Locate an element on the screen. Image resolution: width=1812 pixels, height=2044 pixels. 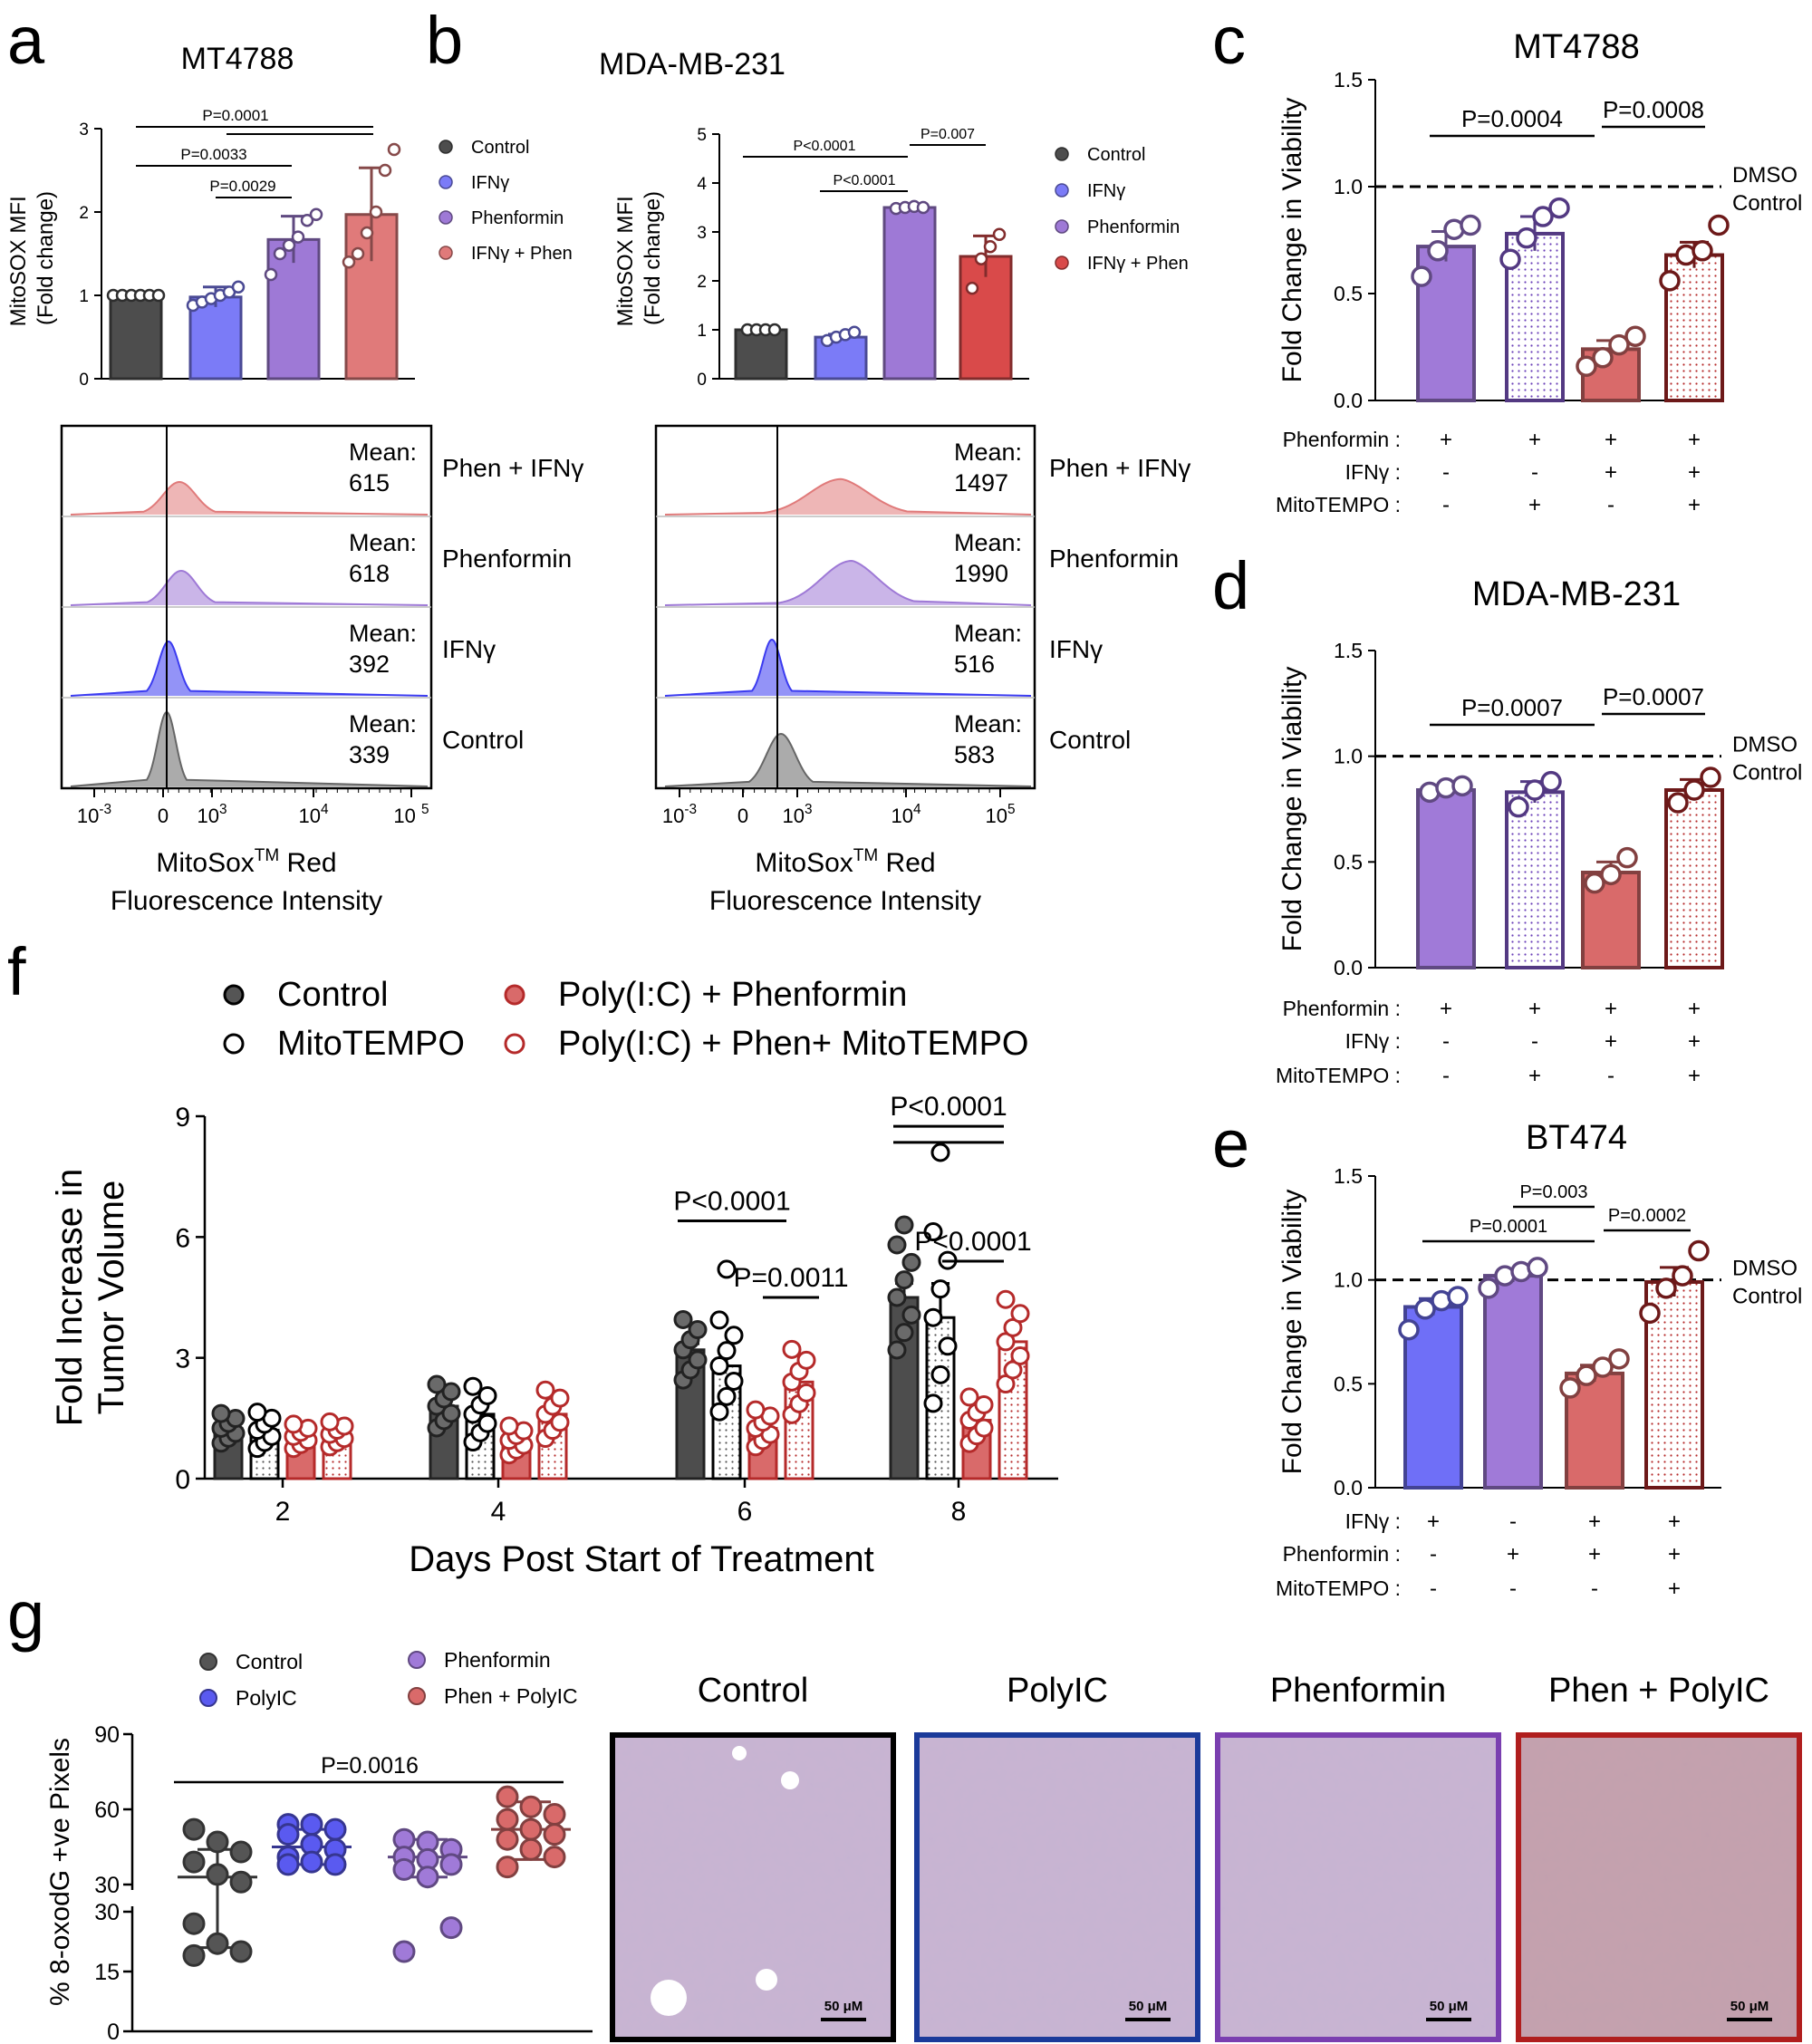
y-tick-label: 1 is located at coordinates (702, 331).